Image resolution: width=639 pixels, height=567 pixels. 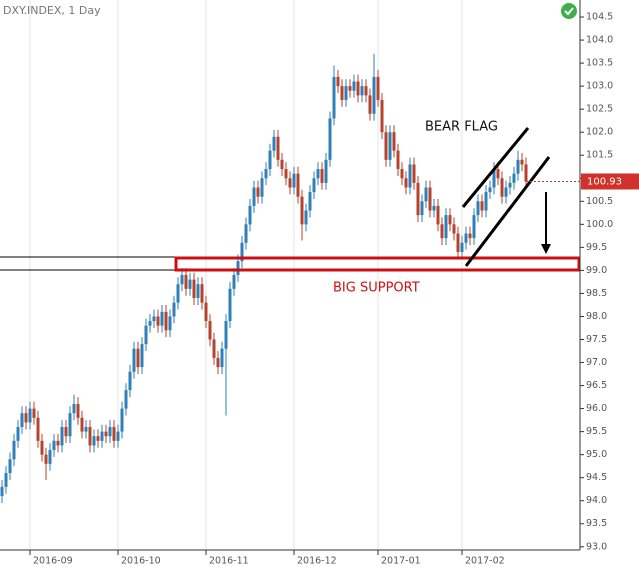 What do you see at coordinates (495, 167) in the screenshot?
I see `flag-line` at bounding box center [495, 167].